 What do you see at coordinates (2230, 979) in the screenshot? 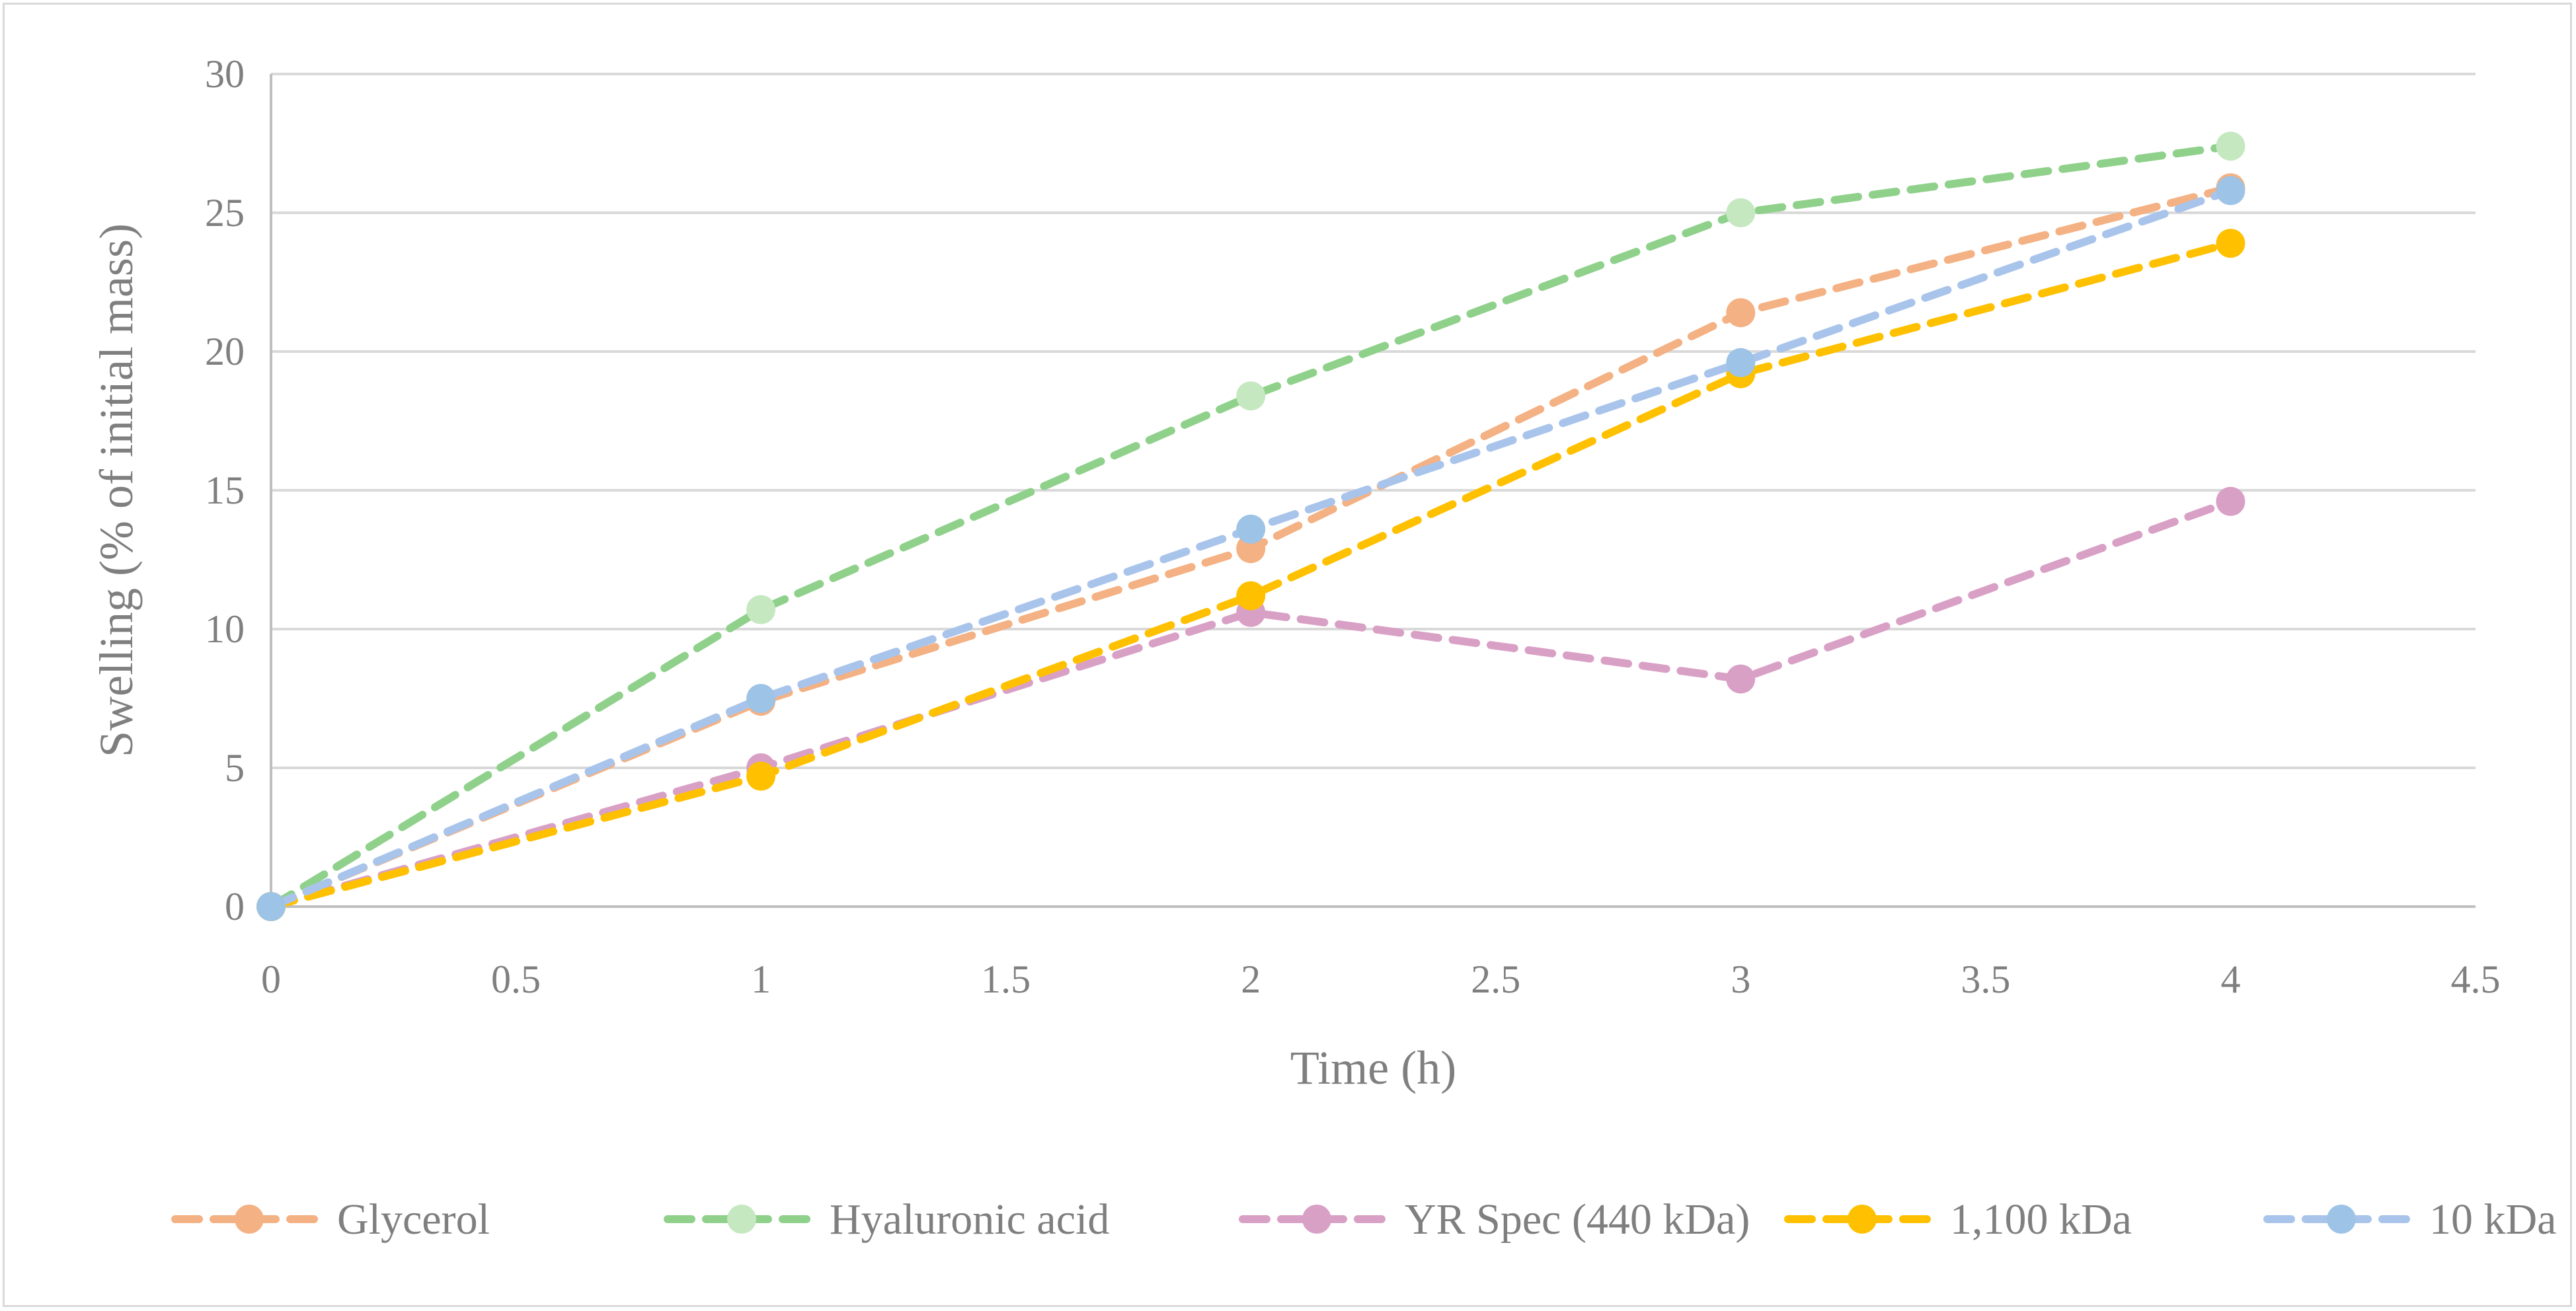
I see `x-tick-label: 4` at bounding box center [2230, 979].